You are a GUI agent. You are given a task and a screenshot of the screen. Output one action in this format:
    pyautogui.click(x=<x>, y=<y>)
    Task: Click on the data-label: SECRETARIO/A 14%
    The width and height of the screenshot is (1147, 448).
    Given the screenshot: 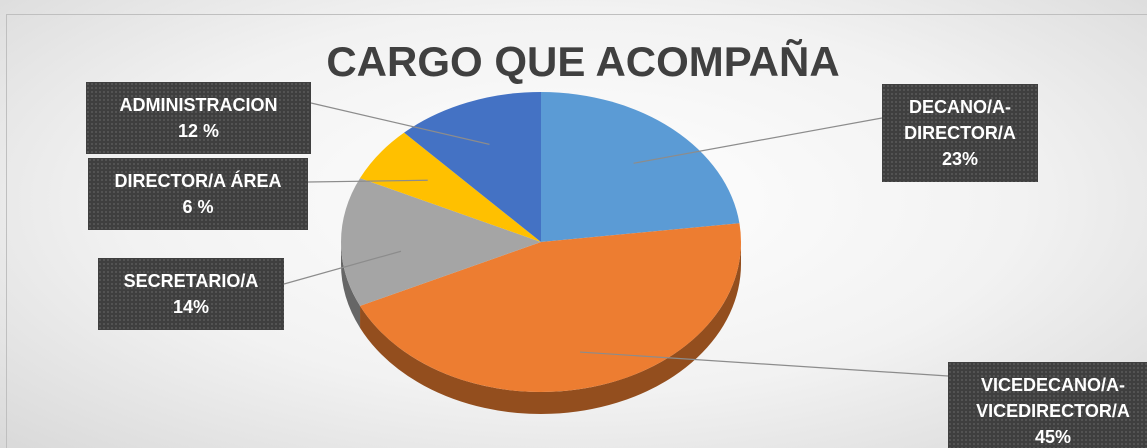 What is the action you would take?
    pyautogui.click(x=191, y=294)
    